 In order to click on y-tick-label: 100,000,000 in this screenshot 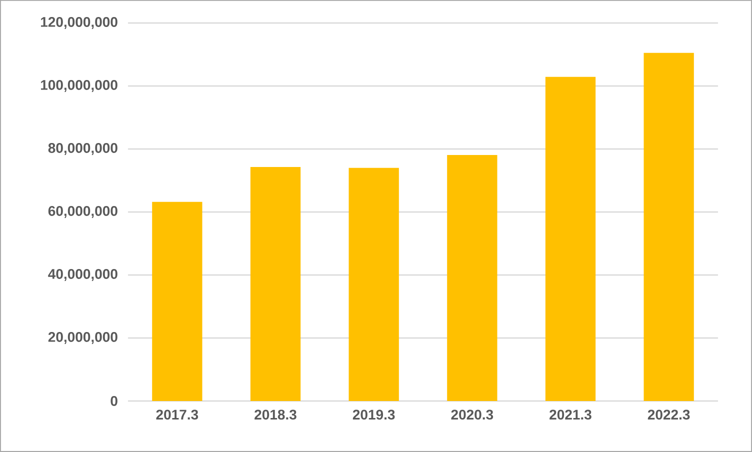, I will do `click(79, 86)`.